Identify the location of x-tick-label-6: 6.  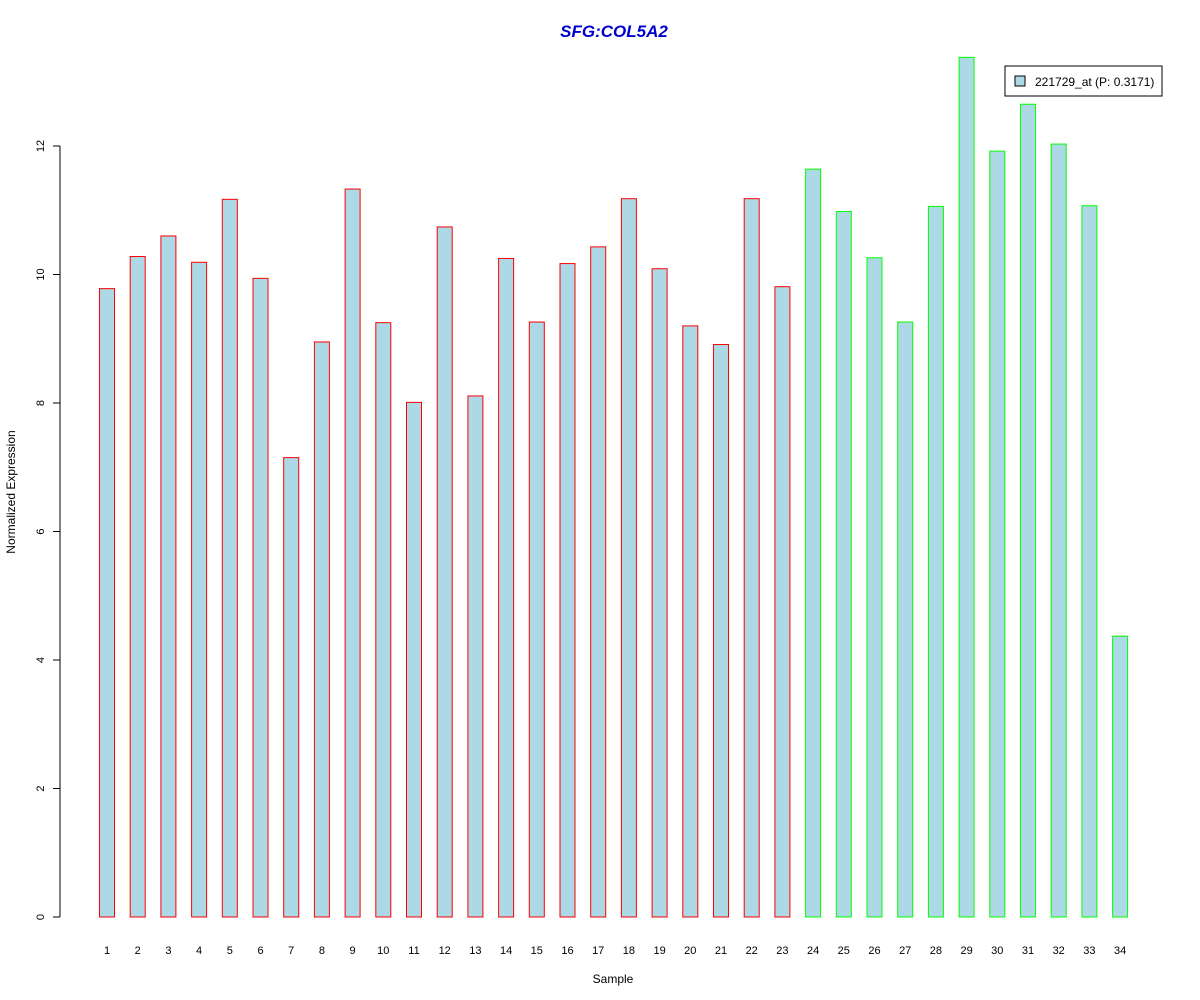
(260, 951).